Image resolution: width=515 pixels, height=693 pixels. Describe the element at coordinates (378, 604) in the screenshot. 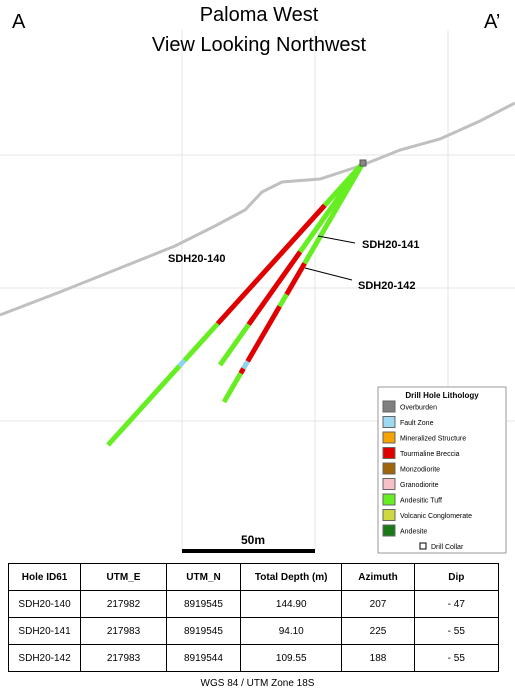

I see `table-cell: 207` at that location.